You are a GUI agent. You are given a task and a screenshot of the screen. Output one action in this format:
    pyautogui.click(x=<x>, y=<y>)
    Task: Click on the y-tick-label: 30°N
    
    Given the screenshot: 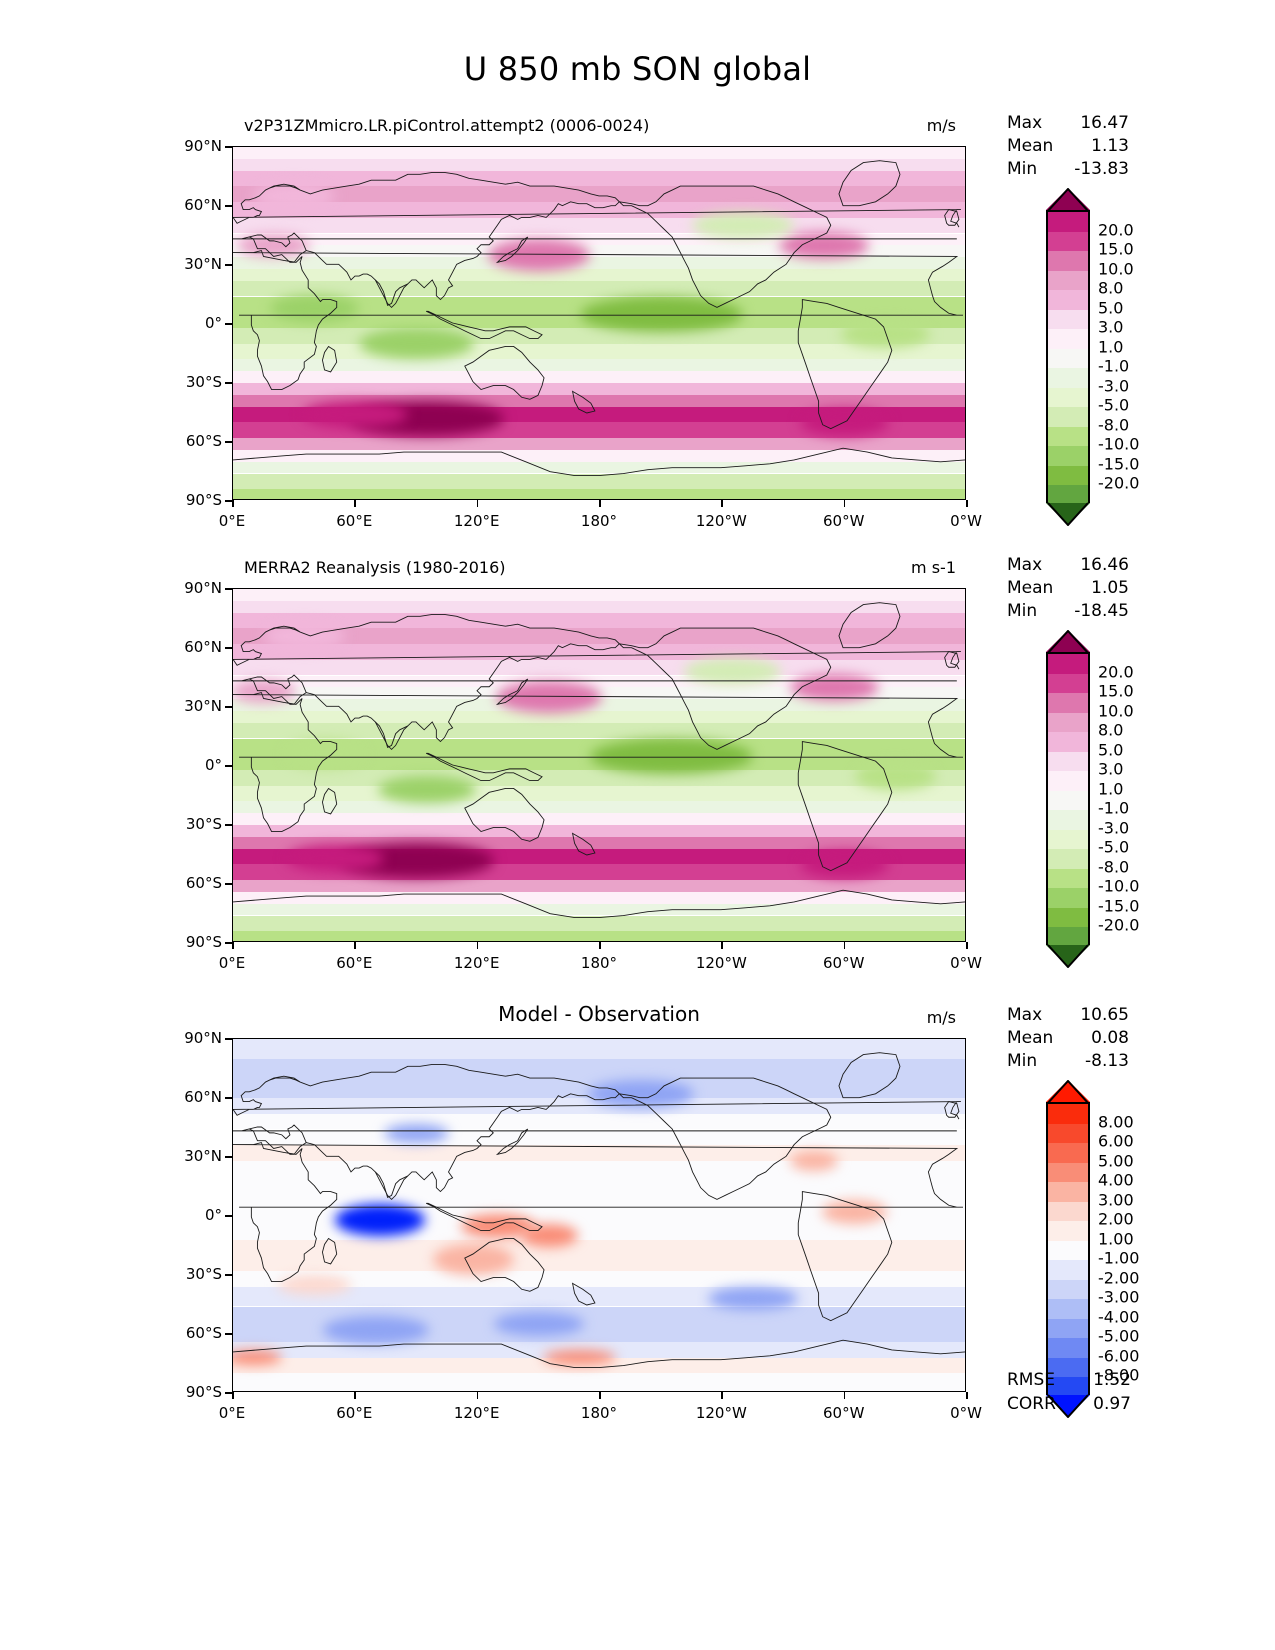 What is the action you would take?
    pyautogui.click(x=203, y=706)
    